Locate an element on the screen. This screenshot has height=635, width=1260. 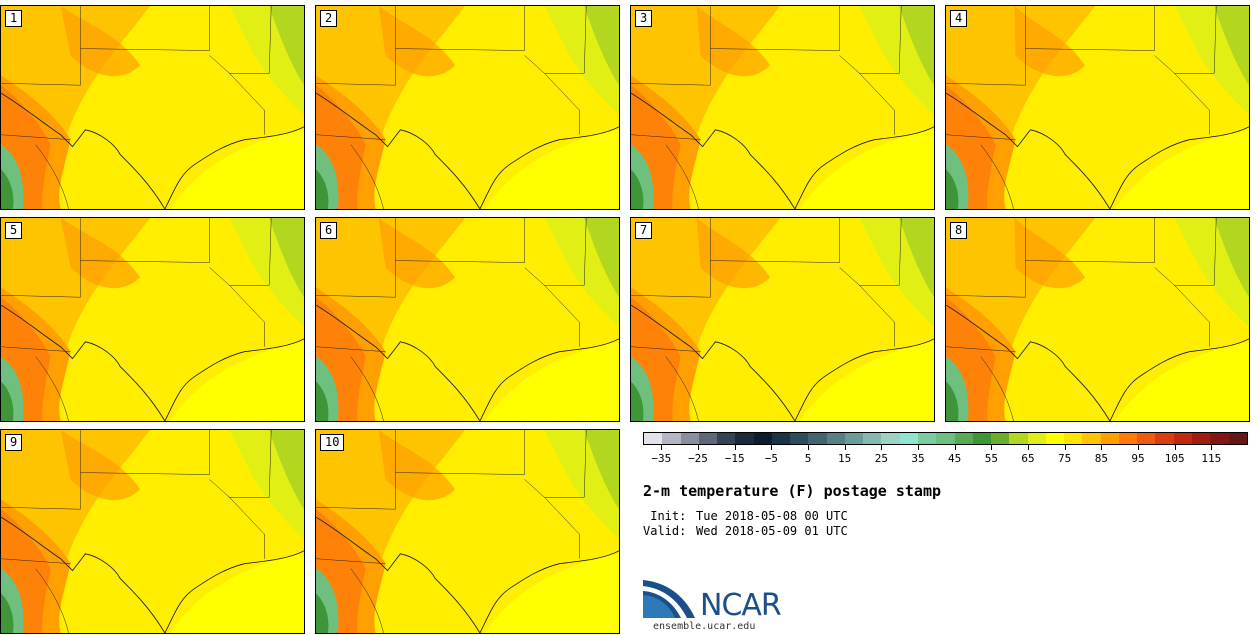
valid-time: Wed 2018-05-09 01 UTC is located at coordinates (772, 531).